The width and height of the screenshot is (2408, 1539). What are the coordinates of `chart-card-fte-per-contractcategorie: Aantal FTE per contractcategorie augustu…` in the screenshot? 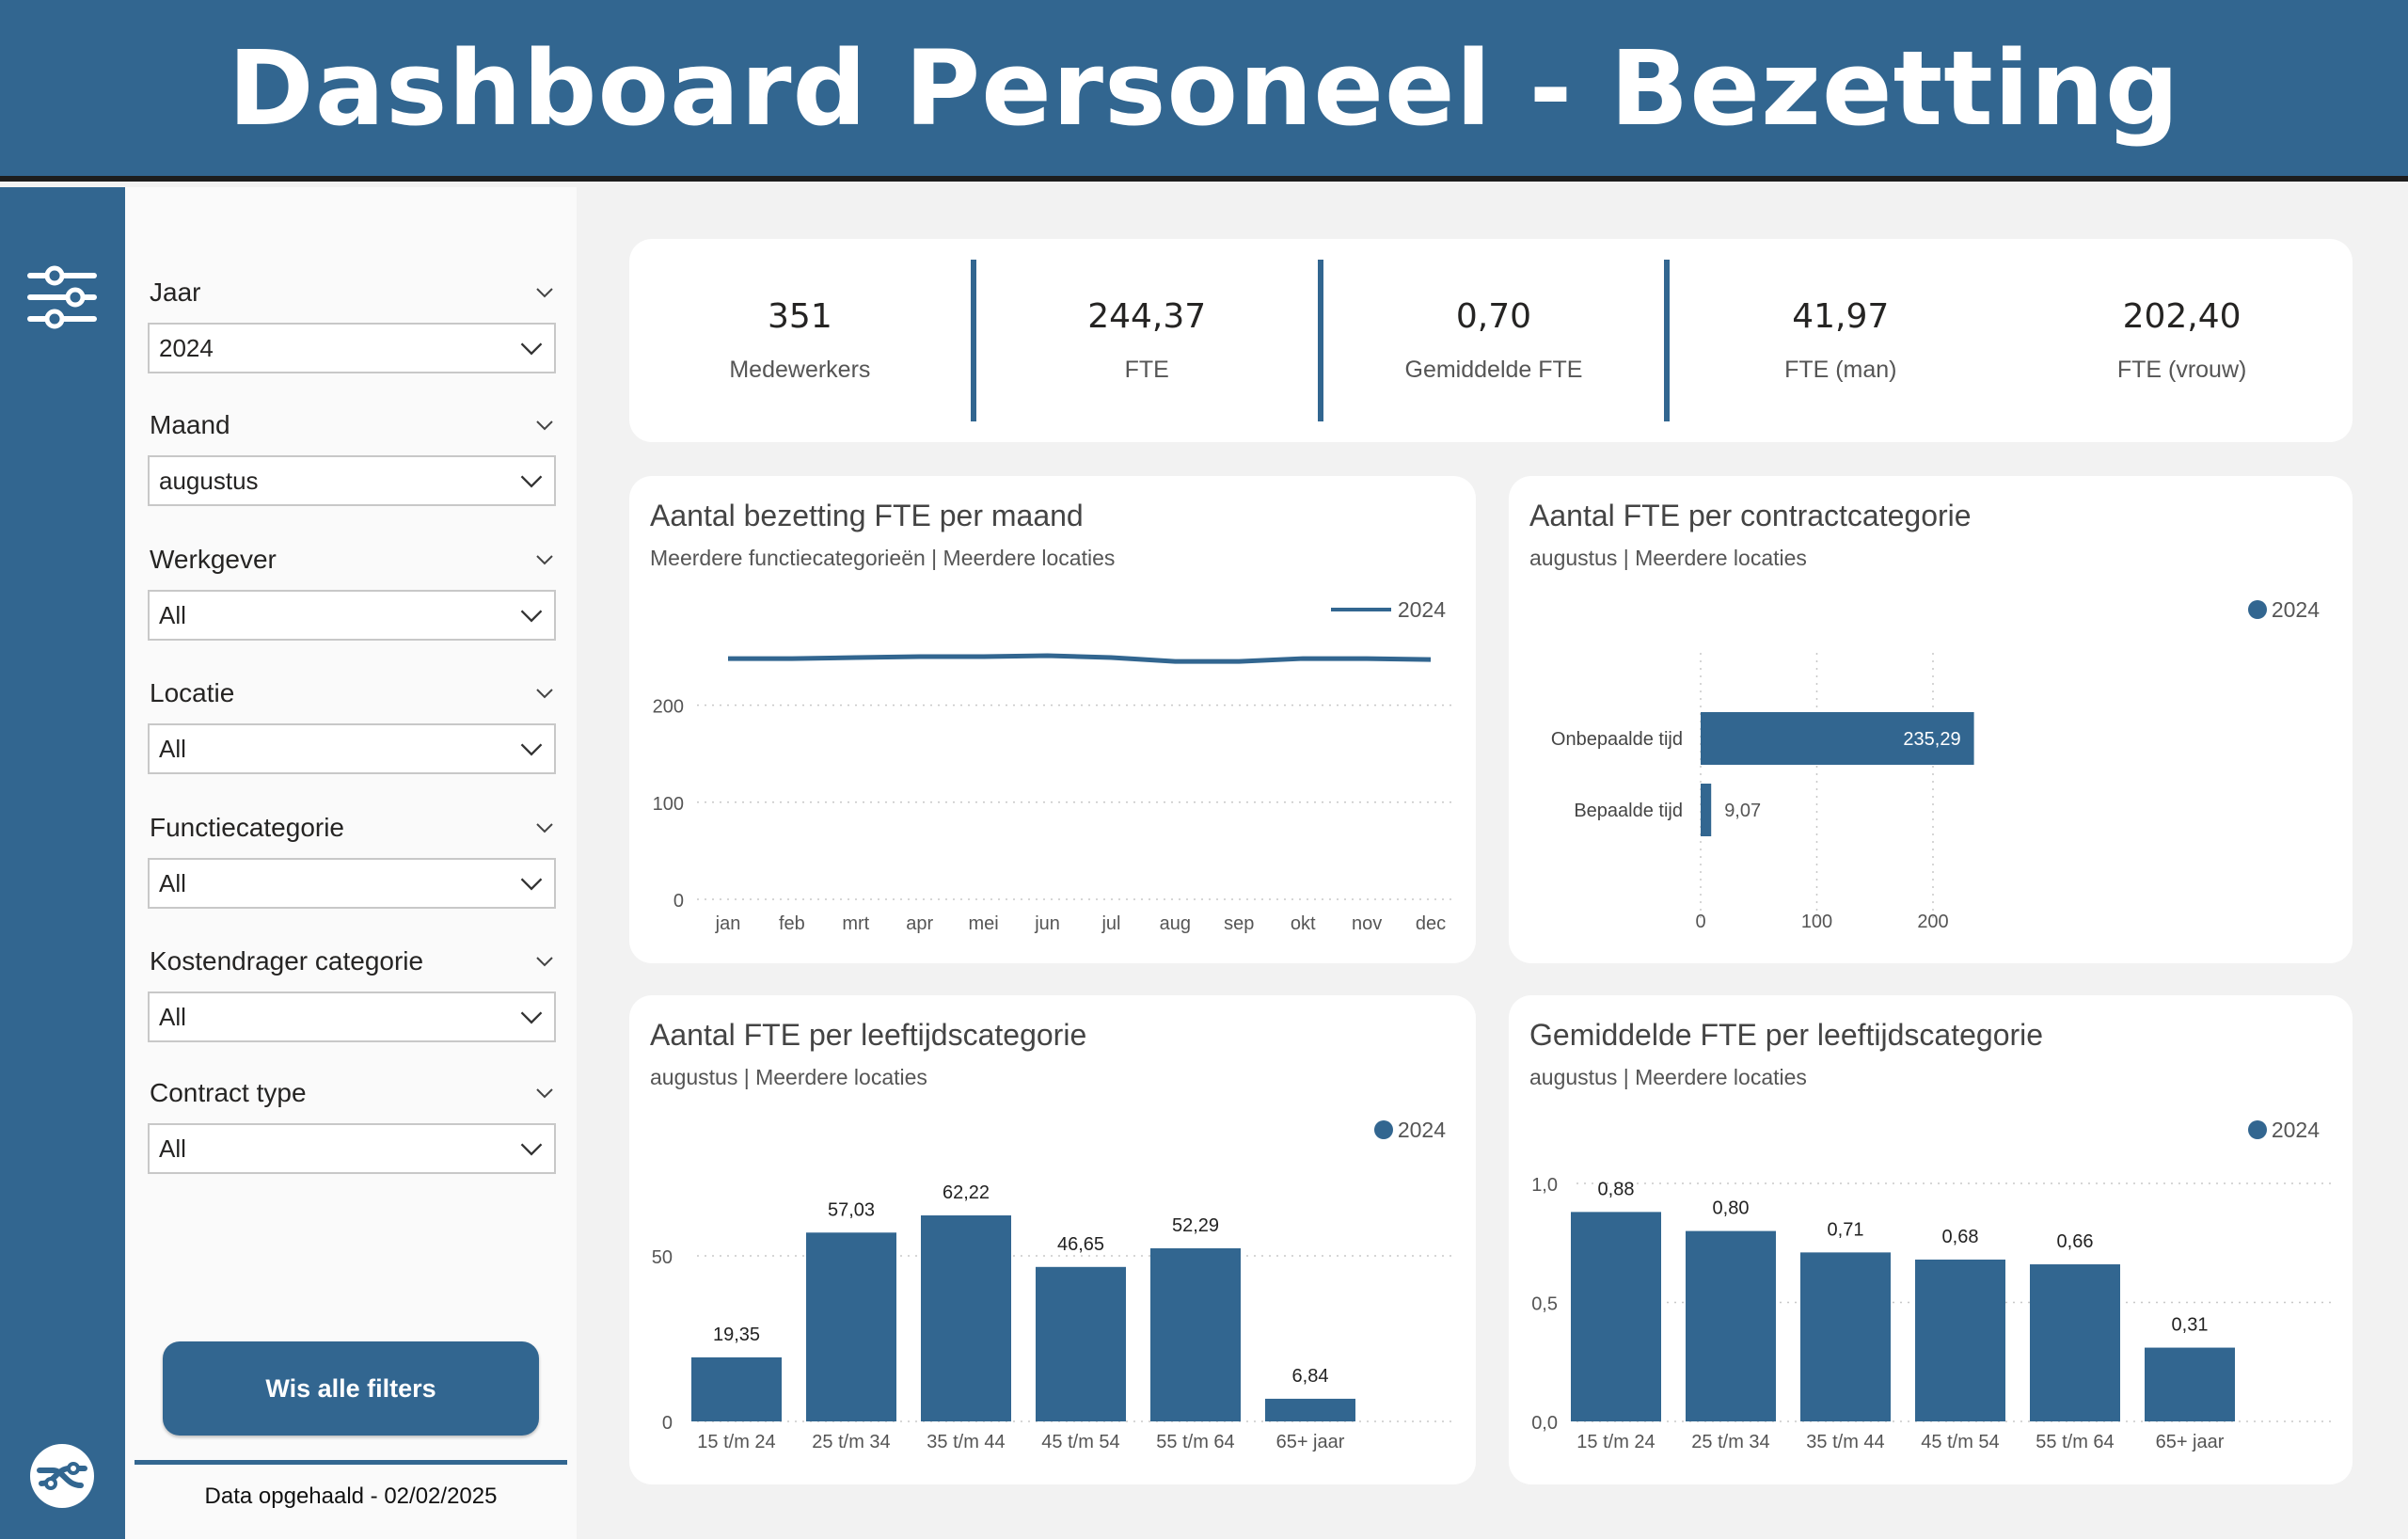 It's located at (1931, 719).